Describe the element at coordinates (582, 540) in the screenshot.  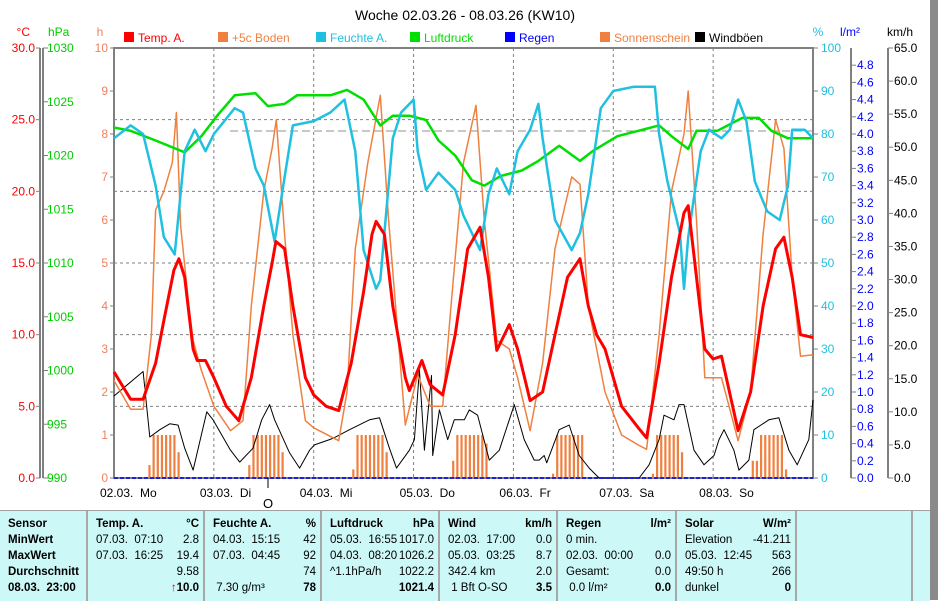
I see `stats-label: 0 min.` at that location.